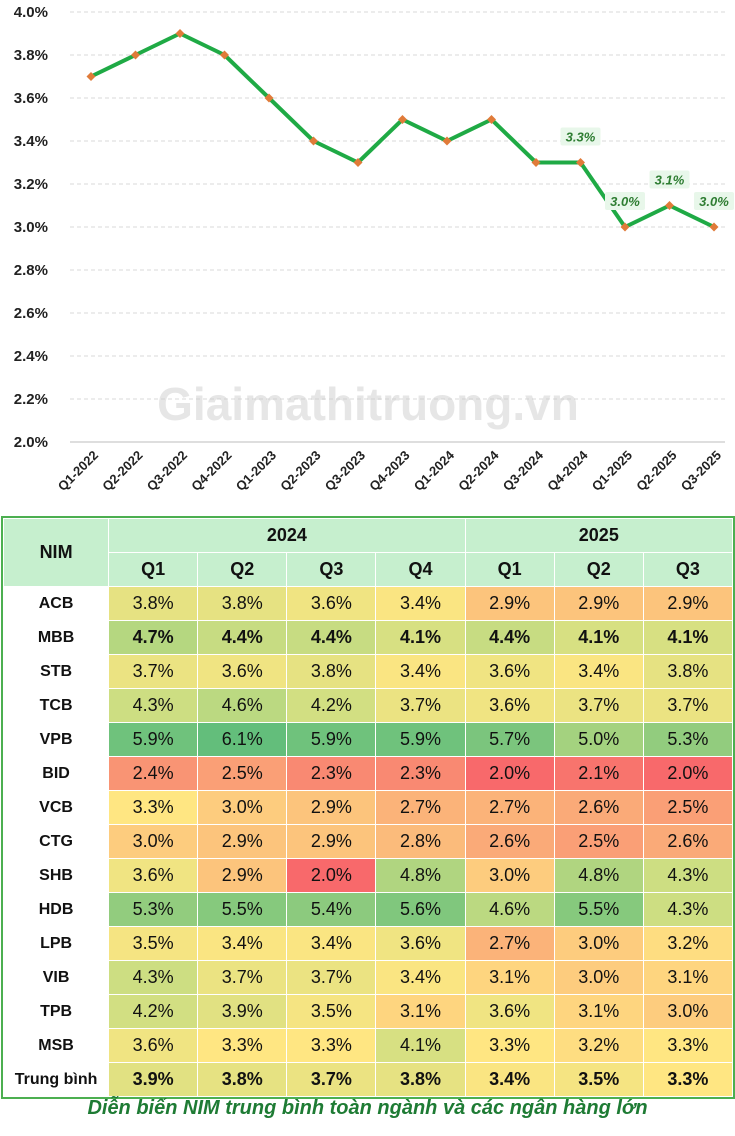  Describe the element at coordinates (345, 471) in the screenshot. I see `x-tick-label: Q3-2023` at that location.